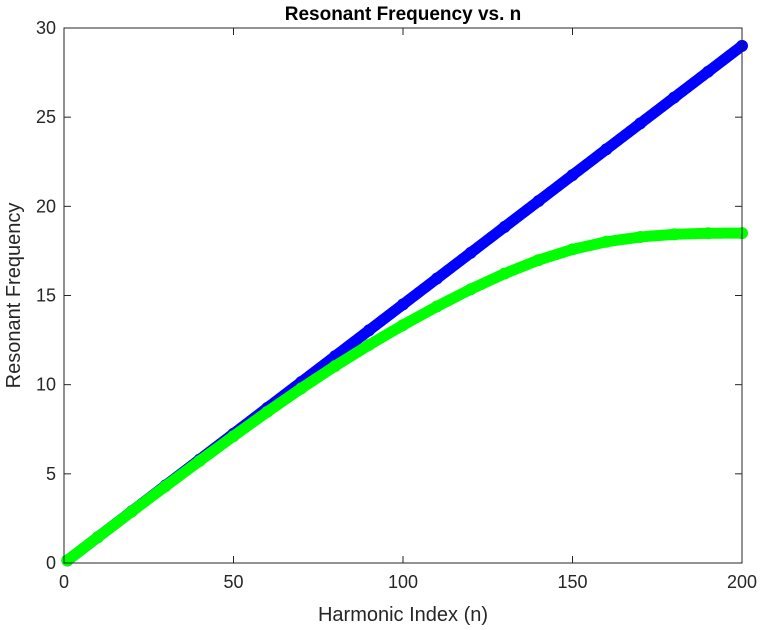  What do you see at coordinates (64, 582) in the screenshot?
I see `x-tick-label: 0` at bounding box center [64, 582].